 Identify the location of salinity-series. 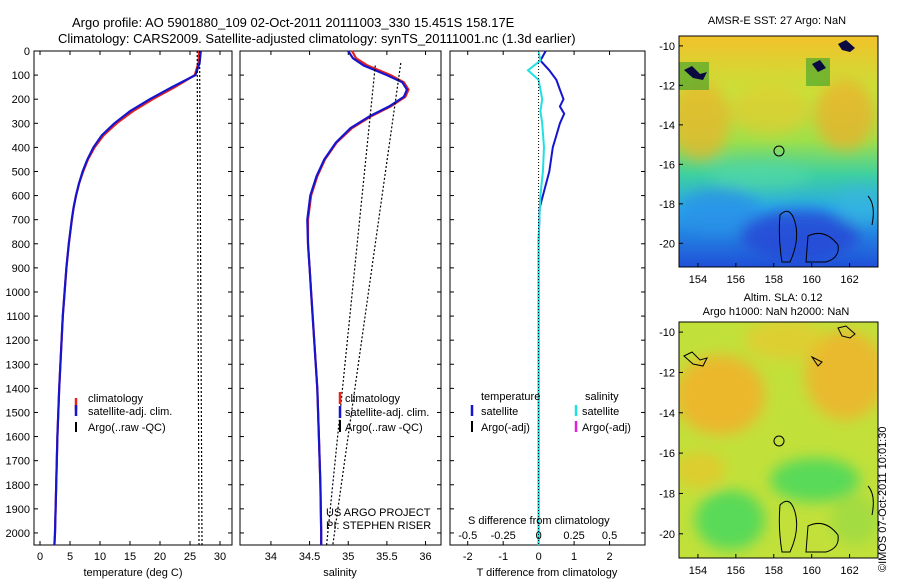
(358, 298).